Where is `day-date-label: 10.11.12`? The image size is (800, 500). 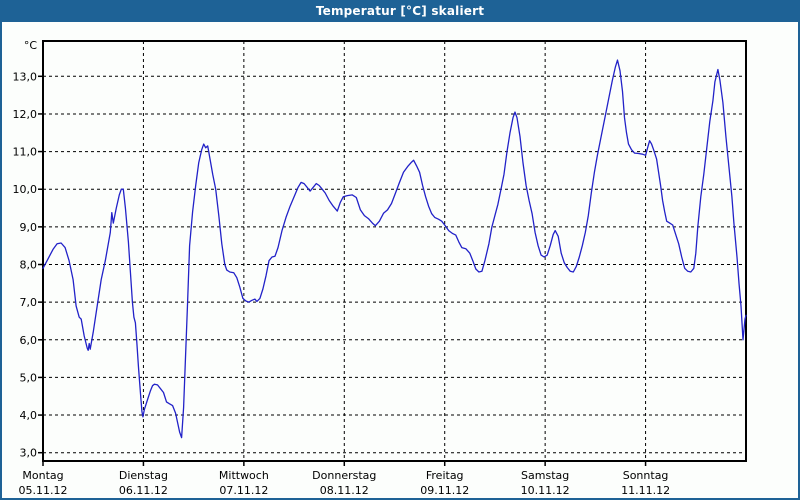
day-date-label: 10.11.12 is located at coordinates (545, 490).